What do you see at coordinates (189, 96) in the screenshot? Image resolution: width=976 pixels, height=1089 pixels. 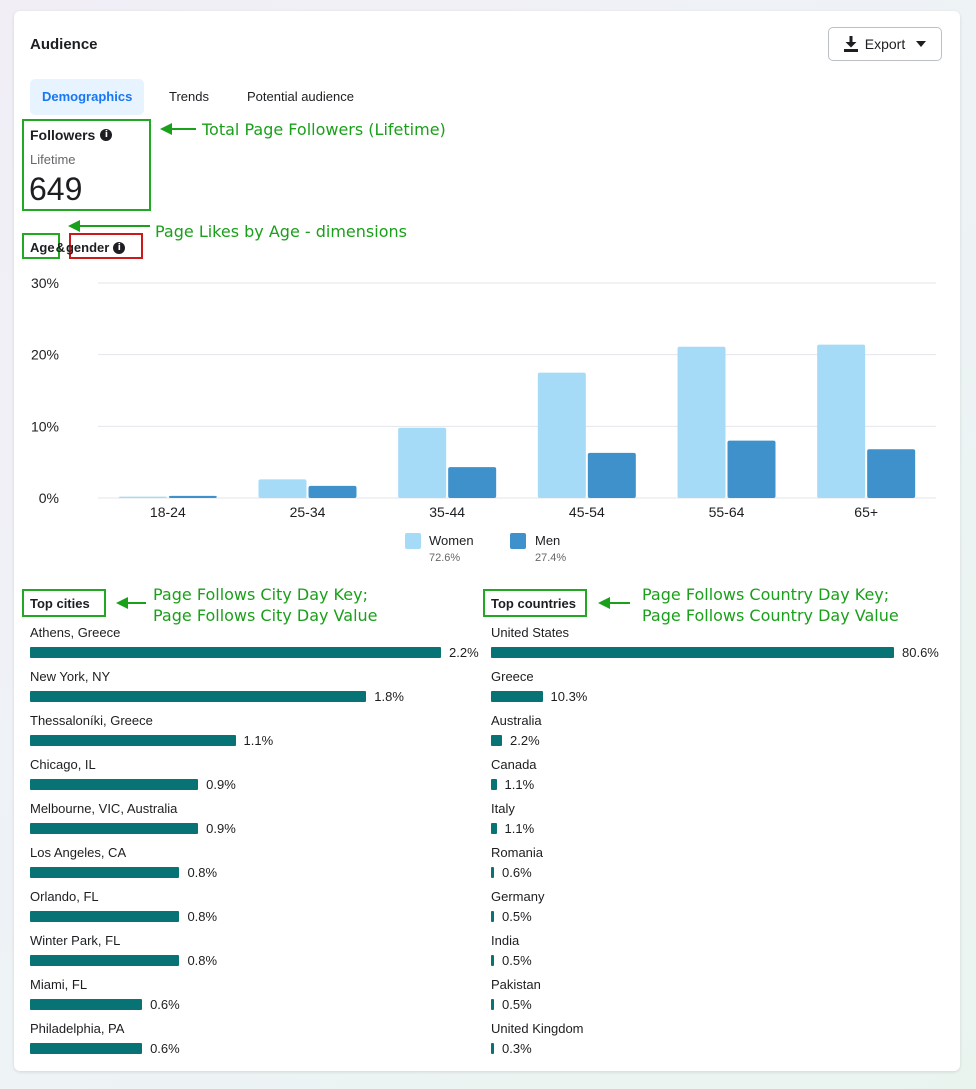 I see `tab-trends: Trends` at bounding box center [189, 96].